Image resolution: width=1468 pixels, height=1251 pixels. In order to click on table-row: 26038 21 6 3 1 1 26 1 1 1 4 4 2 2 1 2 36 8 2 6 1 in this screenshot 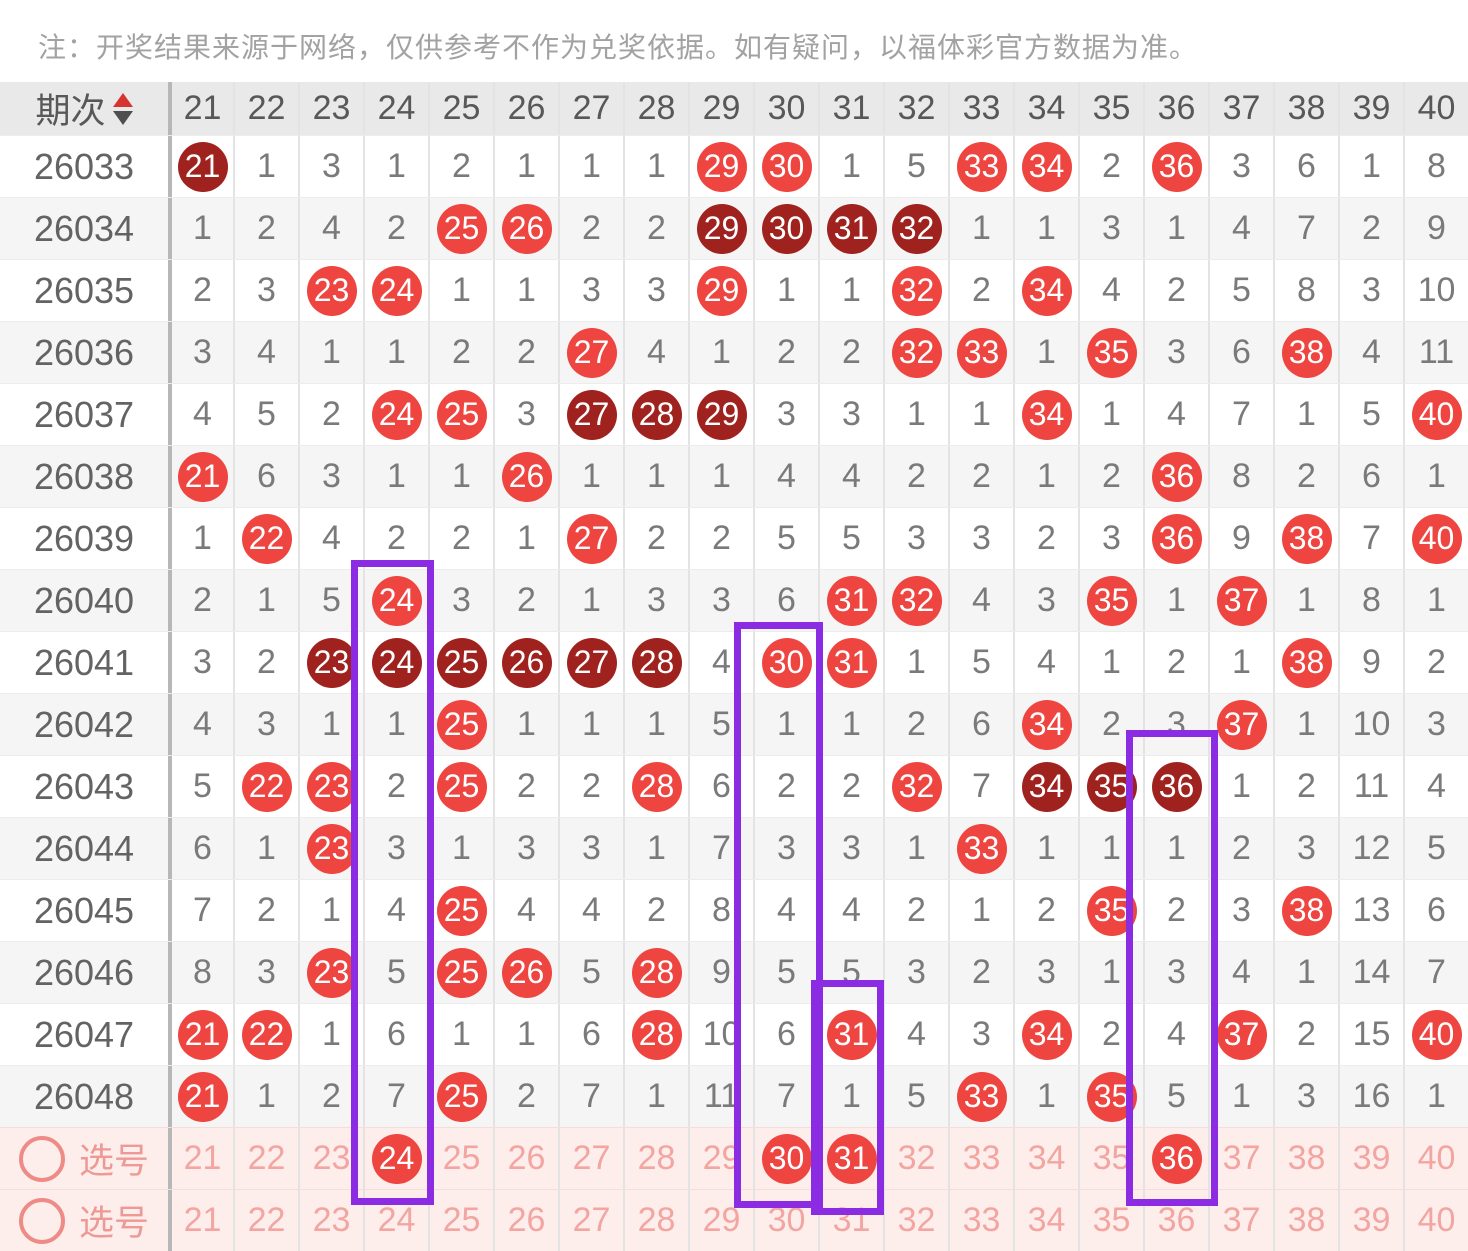, I will do `click(734, 476)`.